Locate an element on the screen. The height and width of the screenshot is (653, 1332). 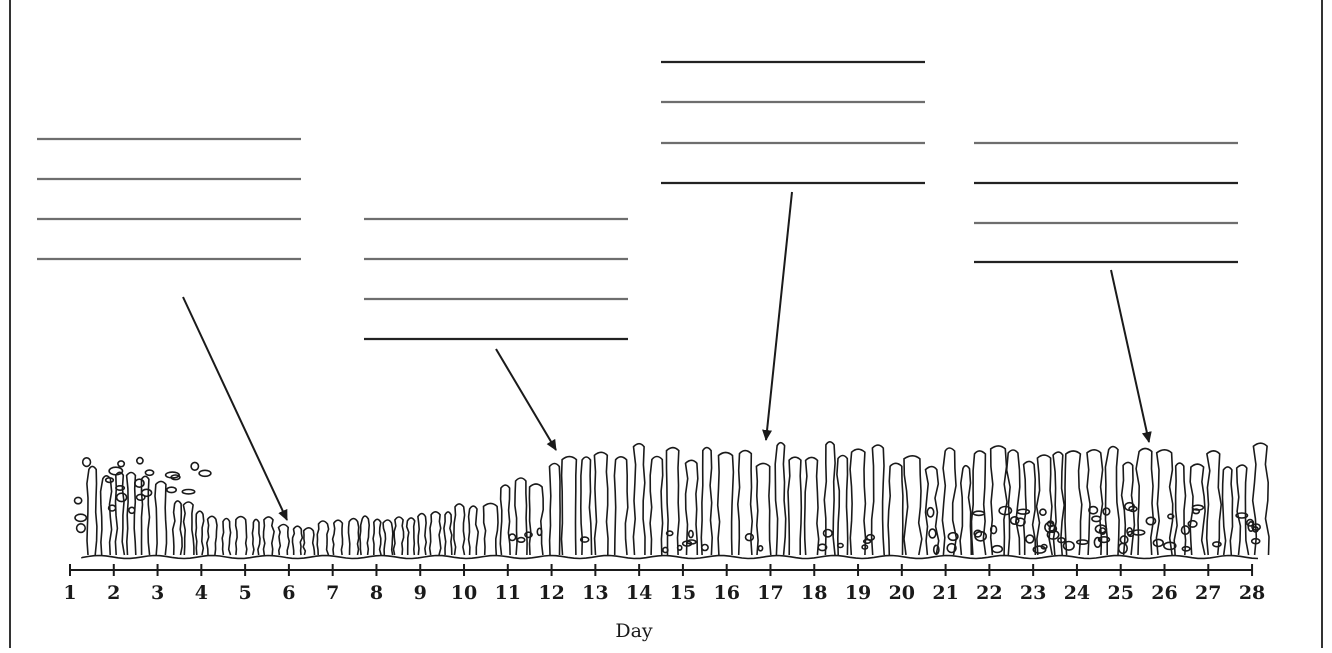
axis-tick-label: 3 is located at coordinates (157, 593).